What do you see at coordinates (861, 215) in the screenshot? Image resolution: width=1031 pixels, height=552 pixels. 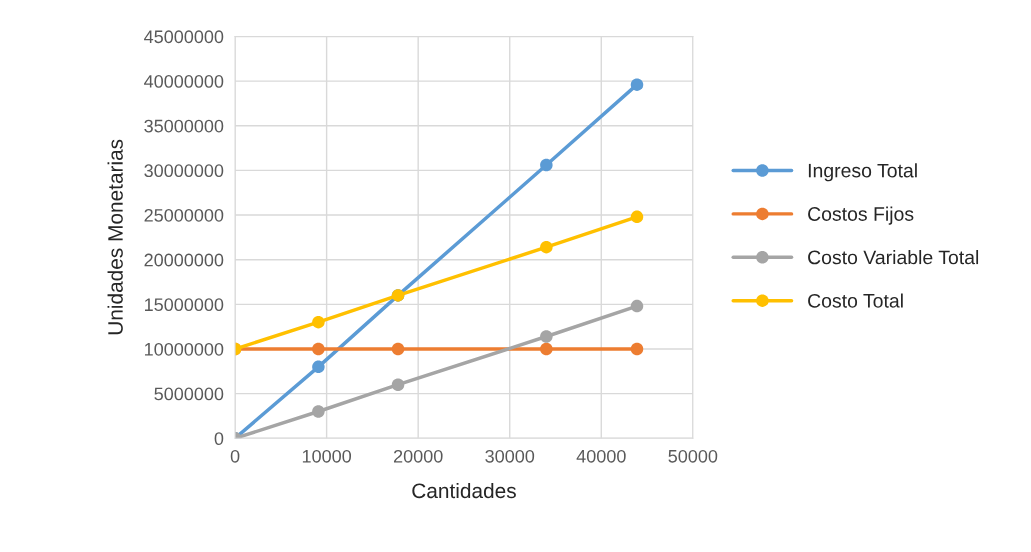 I see `legend-label: Costos Fijos` at bounding box center [861, 215].